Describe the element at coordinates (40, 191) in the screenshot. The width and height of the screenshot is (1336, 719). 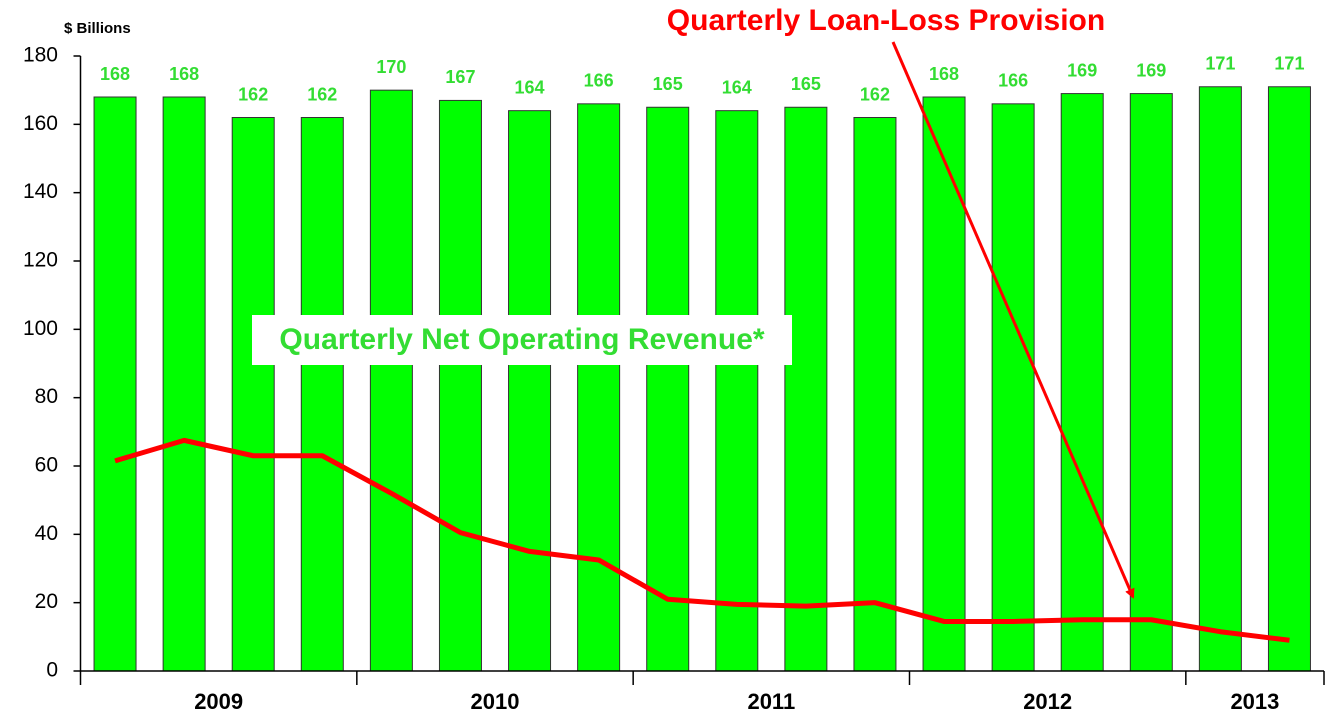
I see `y-tick-label: 140` at that location.